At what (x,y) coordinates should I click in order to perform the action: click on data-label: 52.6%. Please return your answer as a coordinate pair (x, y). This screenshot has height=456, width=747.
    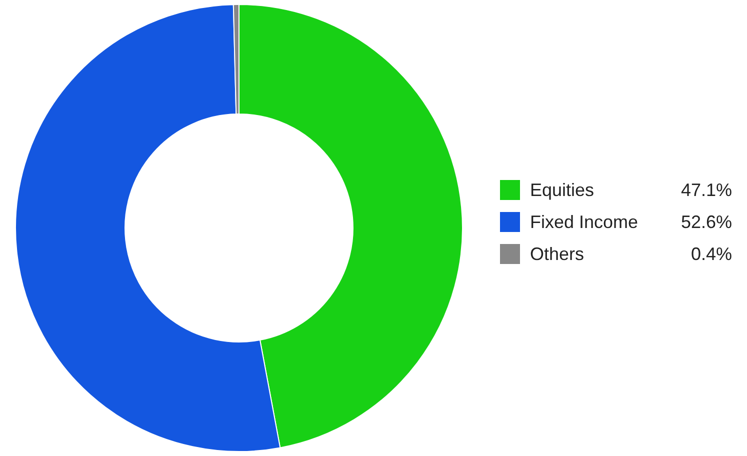
    Looking at the image, I should click on (706, 222).